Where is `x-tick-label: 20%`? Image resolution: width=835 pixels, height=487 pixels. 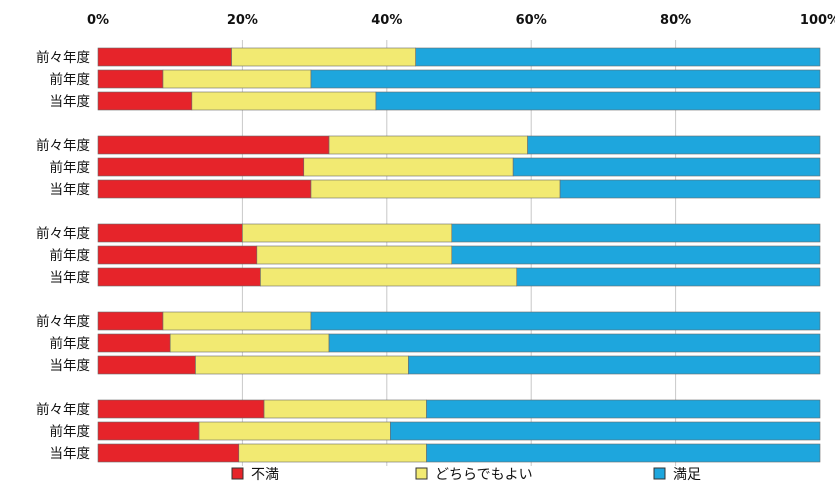 x-tick-label: 20% is located at coordinates (242, 20).